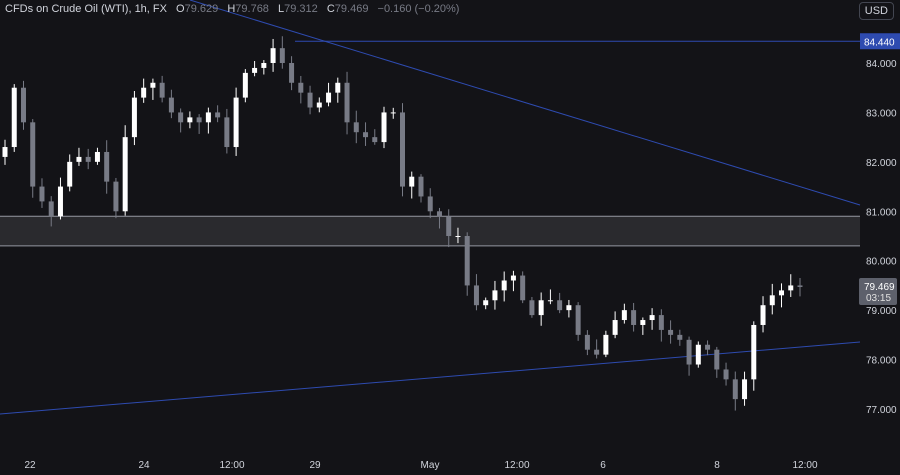 The width and height of the screenshot is (900, 475). Describe the element at coordinates (430, 465) in the screenshot. I see `time-tick-label: May` at that location.